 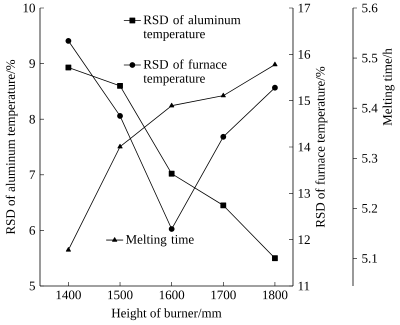 I want to click on y3-tick-label: 5.6, so click(x=370, y=8).